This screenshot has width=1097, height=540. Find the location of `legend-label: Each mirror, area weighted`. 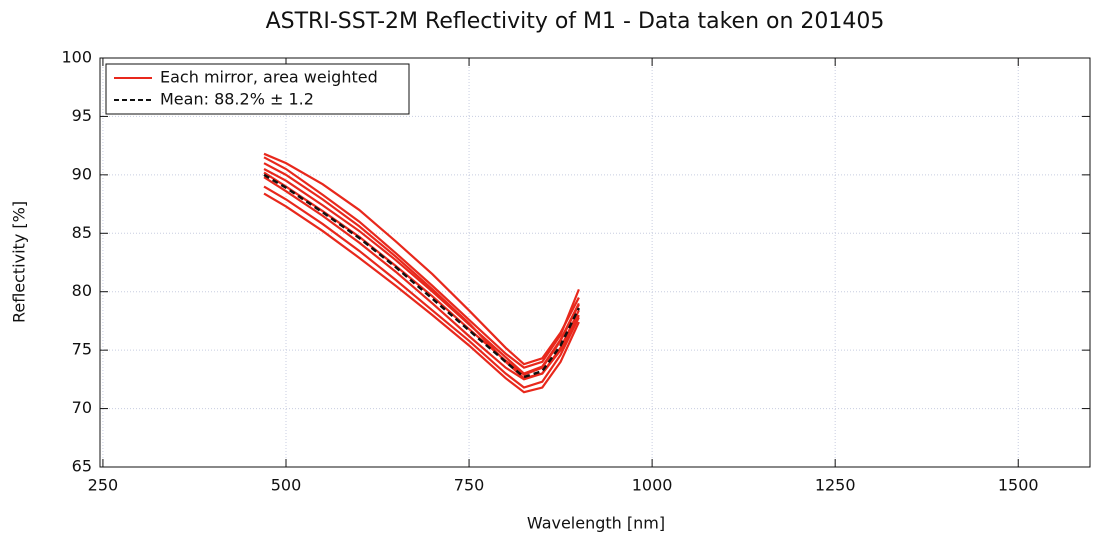

legend-label: Each mirror, area weighted is located at coordinates (269, 77).